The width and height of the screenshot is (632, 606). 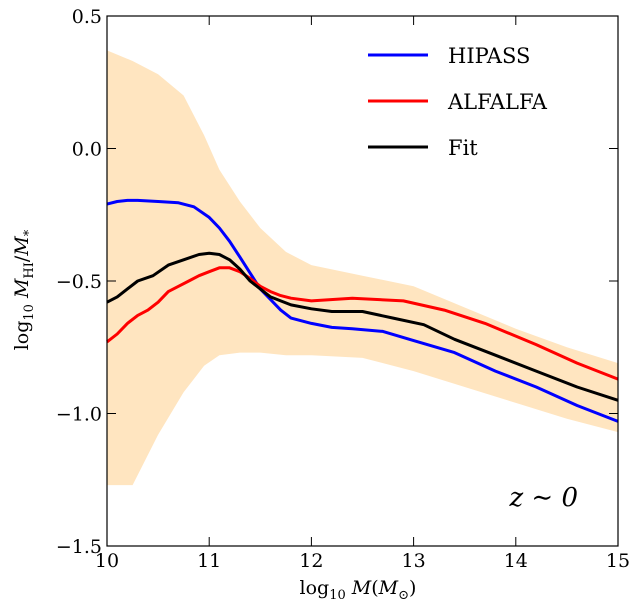 I want to click on legend: HIPASS ALFALFA Fit, so click(x=458, y=102).